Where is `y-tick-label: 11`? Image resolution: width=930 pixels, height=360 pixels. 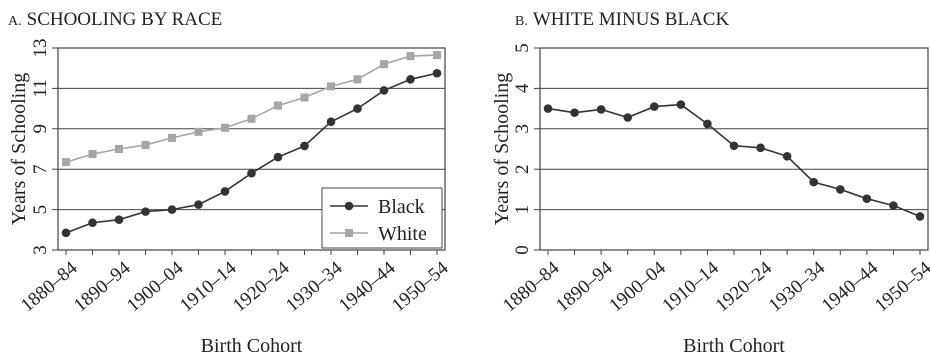
y-tick-label: 11 is located at coordinates (40, 88).